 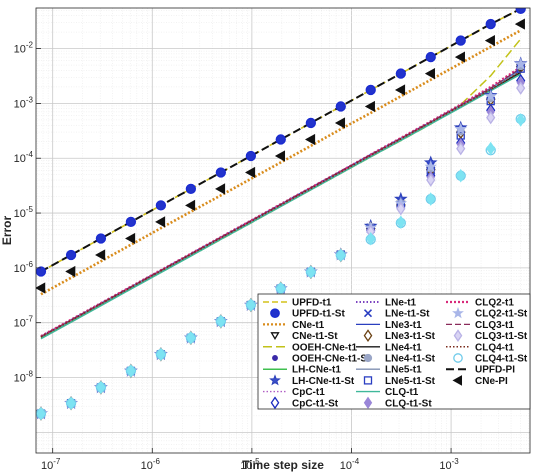 I want to click on legend-swatch-lne5-t1-st, so click(x=368, y=380).